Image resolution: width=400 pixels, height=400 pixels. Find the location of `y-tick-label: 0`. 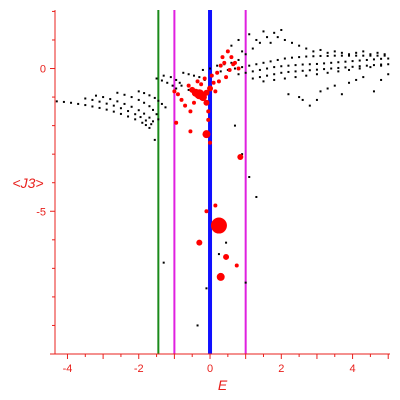

y-tick-label: 0 is located at coordinates (43, 70).